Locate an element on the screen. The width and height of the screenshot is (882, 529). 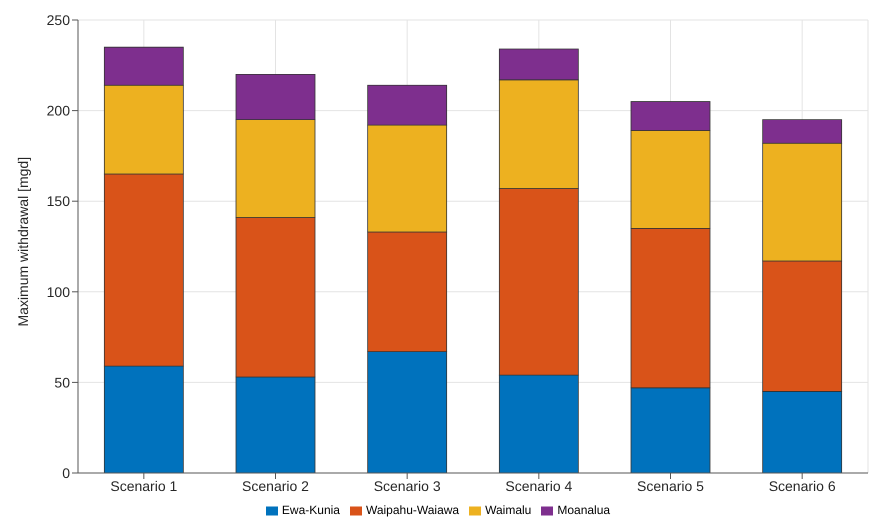
legend-label: Waimalu is located at coordinates (508, 510).